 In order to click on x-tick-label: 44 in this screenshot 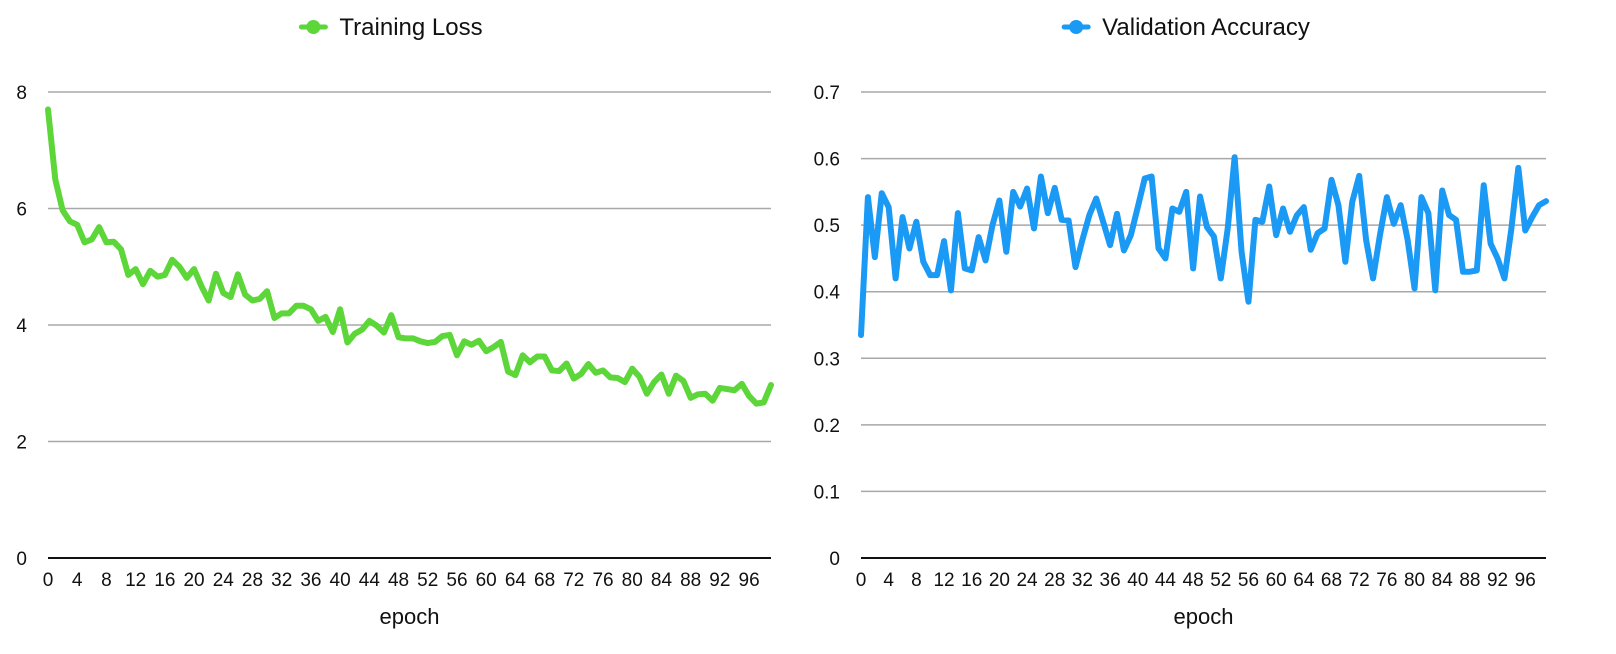, I will do `click(370, 580)`.